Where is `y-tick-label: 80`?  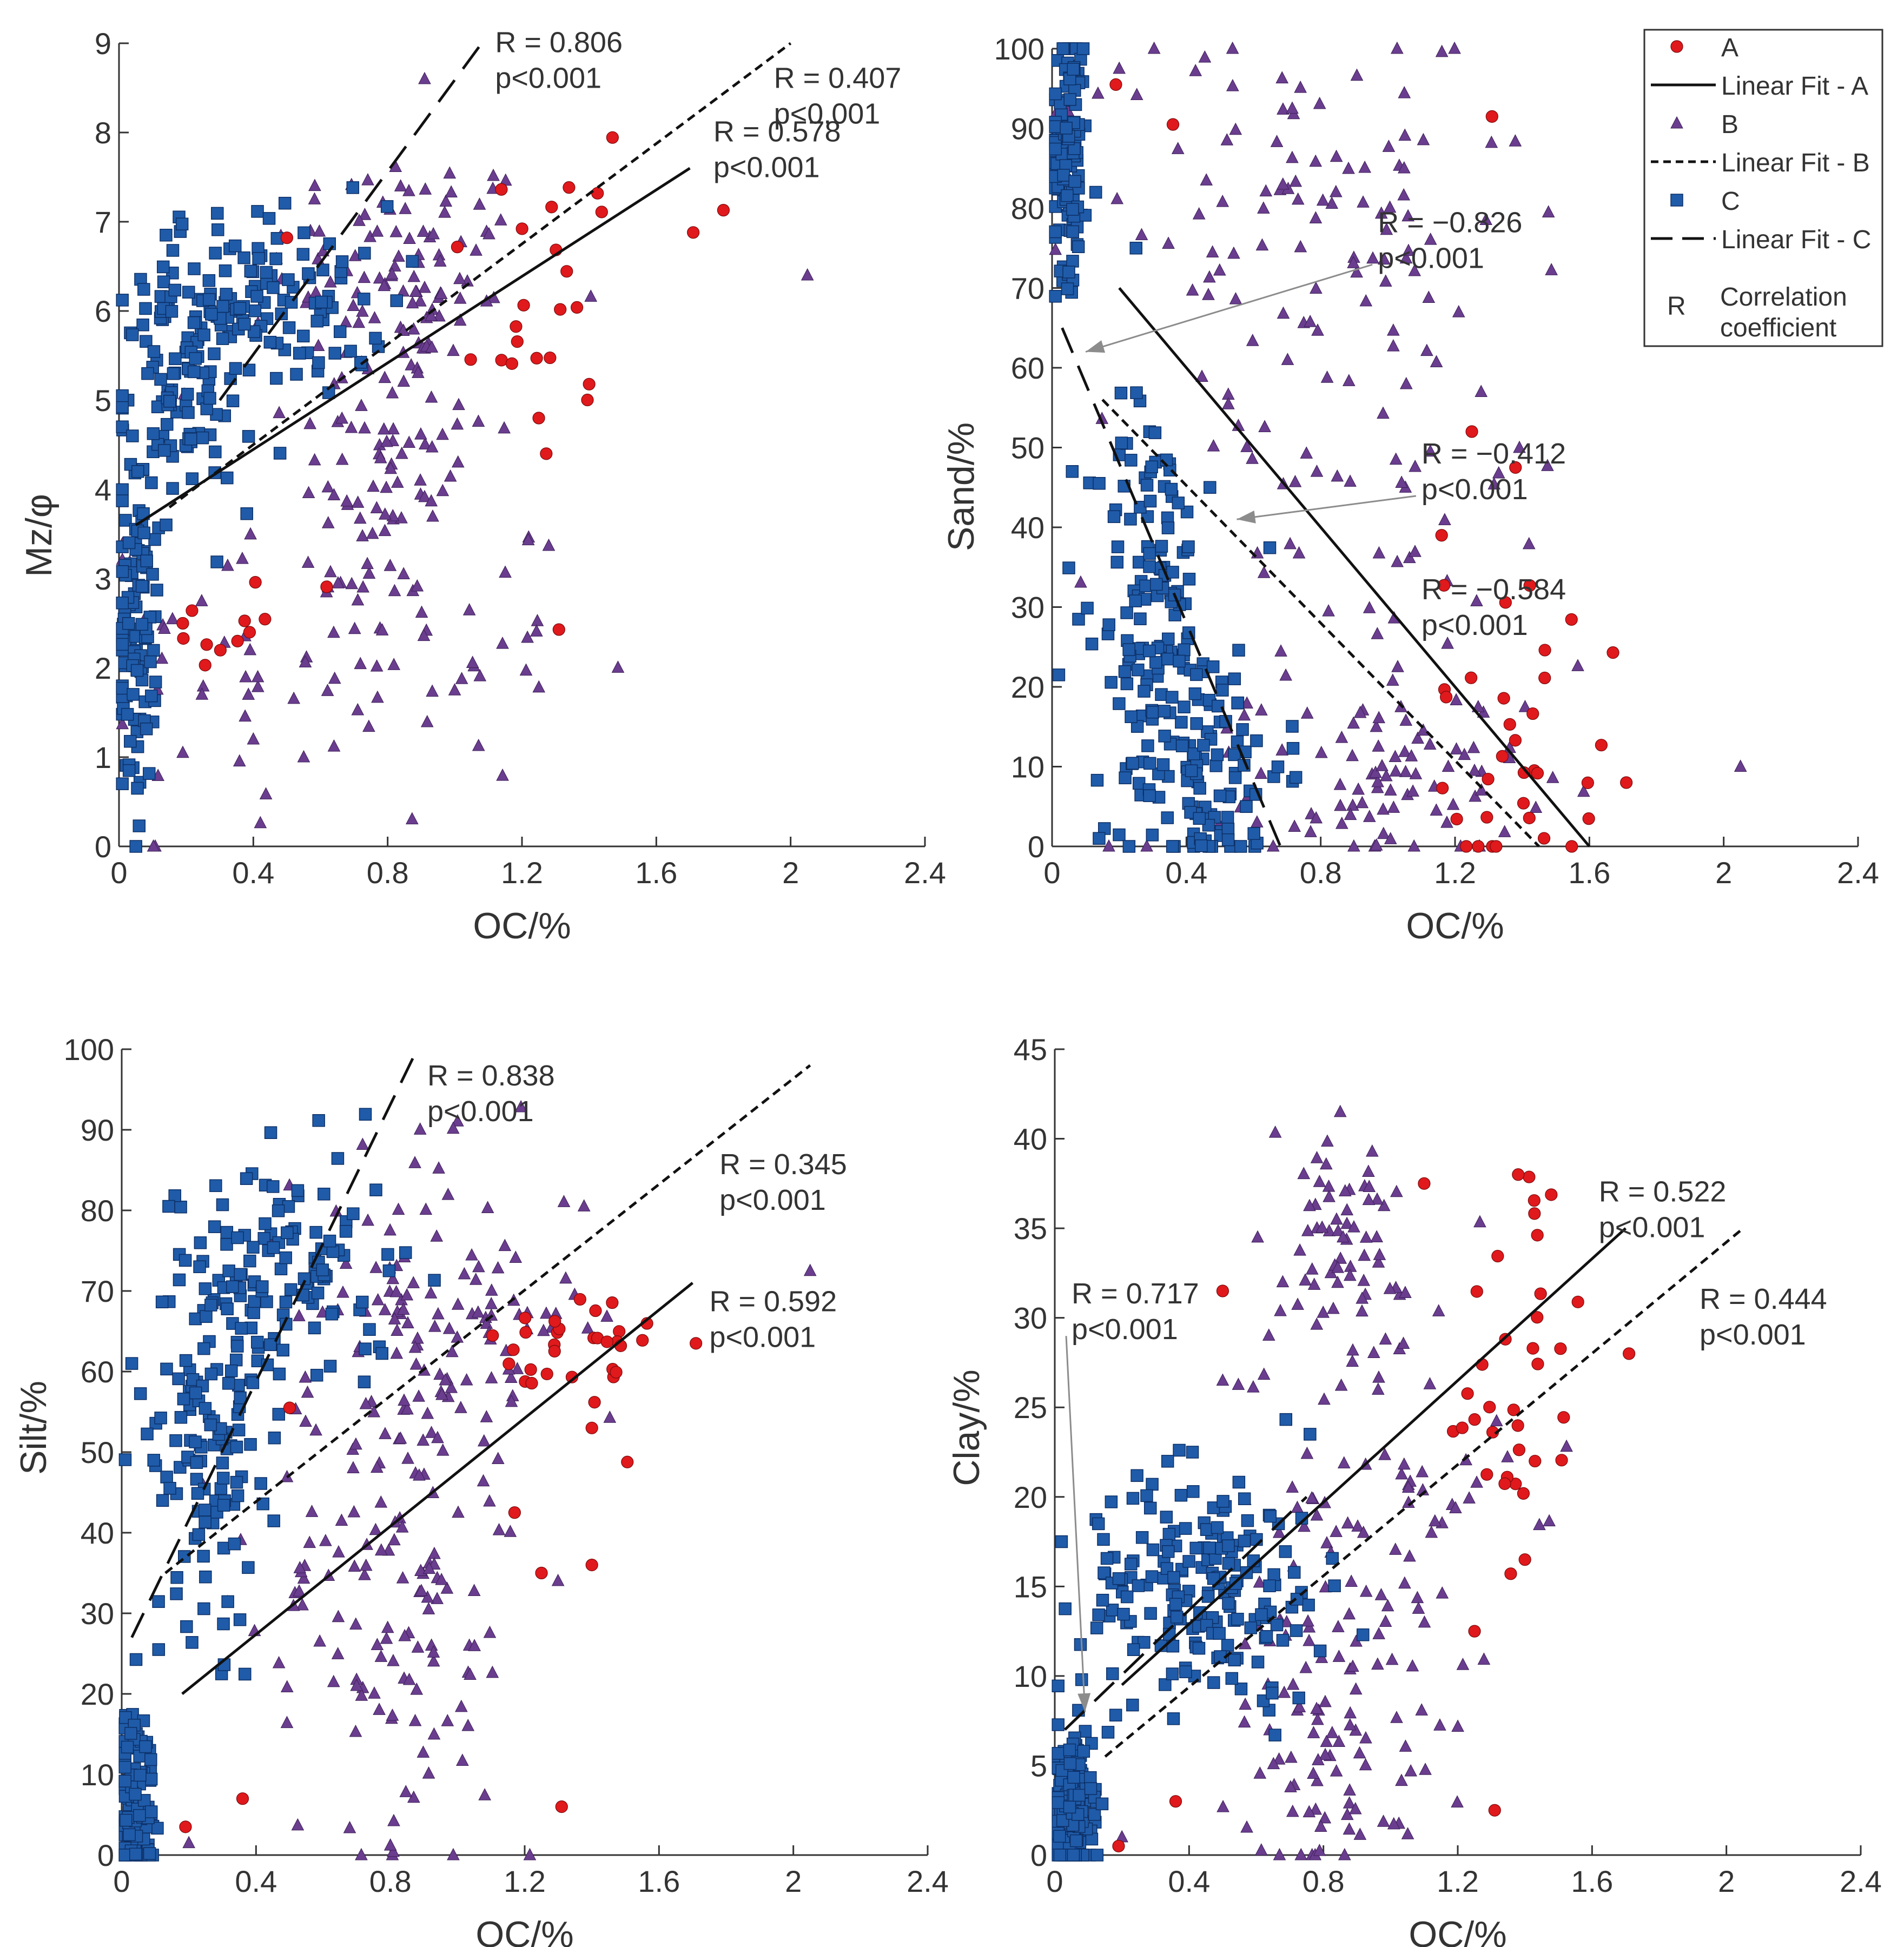 y-tick-label: 80 is located at coordinates (97, 1211).